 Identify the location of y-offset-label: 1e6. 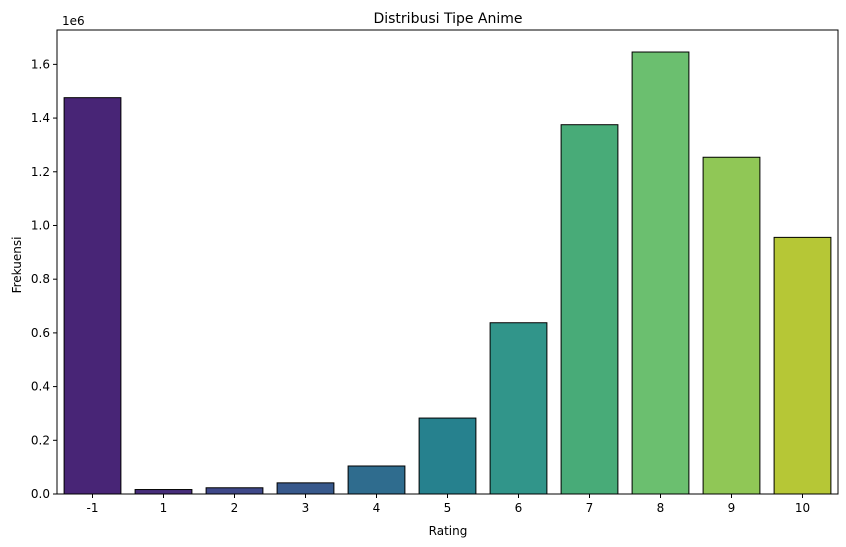
(73, 21).